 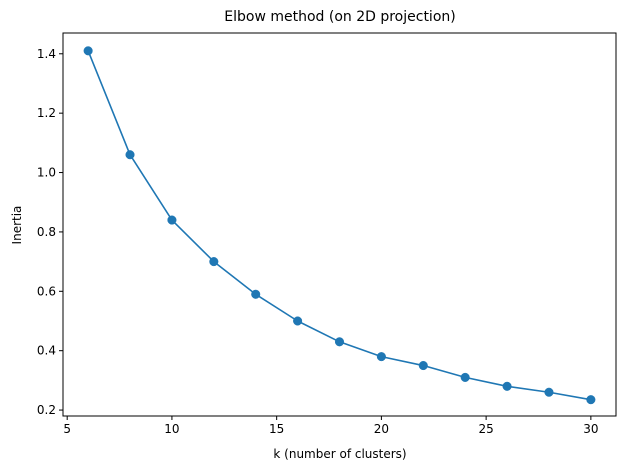 I want to click on x-tick-label: 5, so click(x=67, y=429).